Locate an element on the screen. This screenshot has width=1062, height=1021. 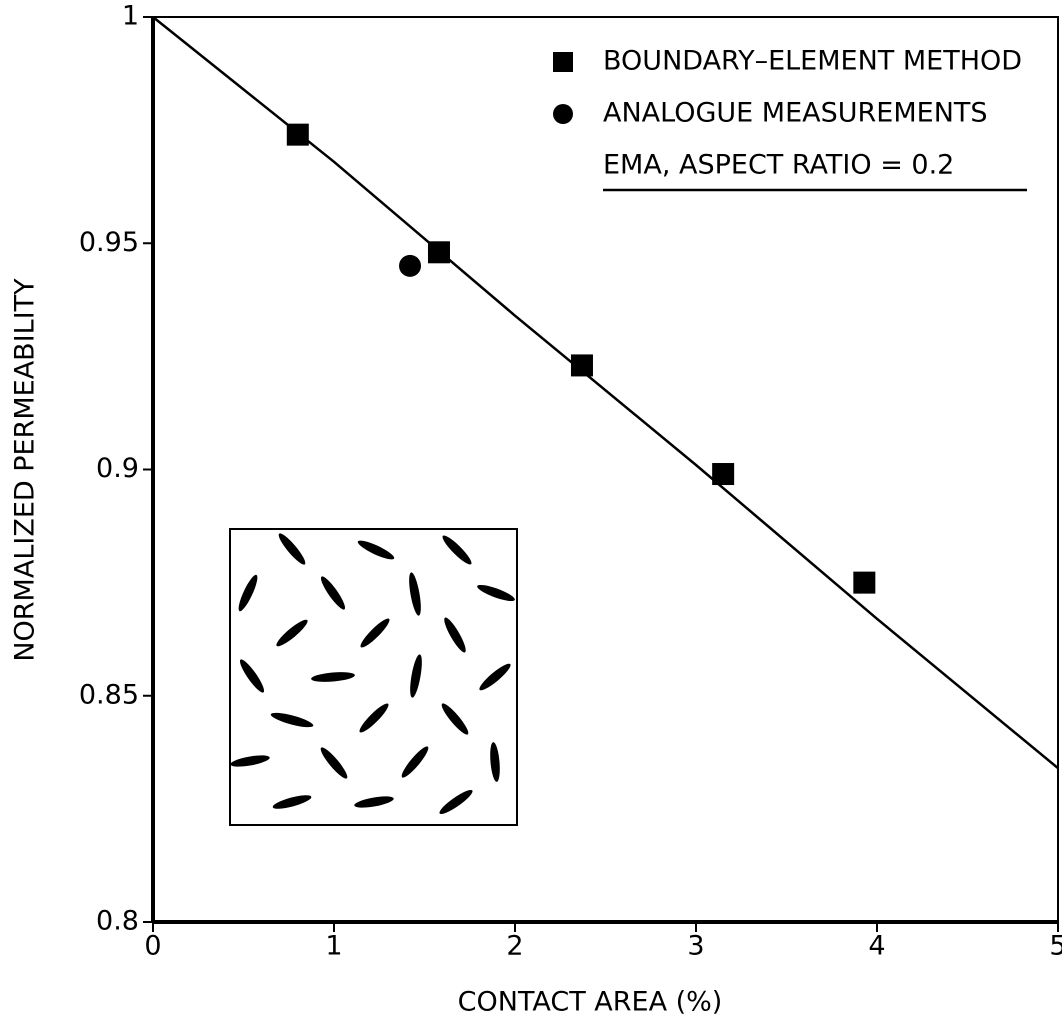
x-tick-label: 2 is located at coordinates (514, 946).